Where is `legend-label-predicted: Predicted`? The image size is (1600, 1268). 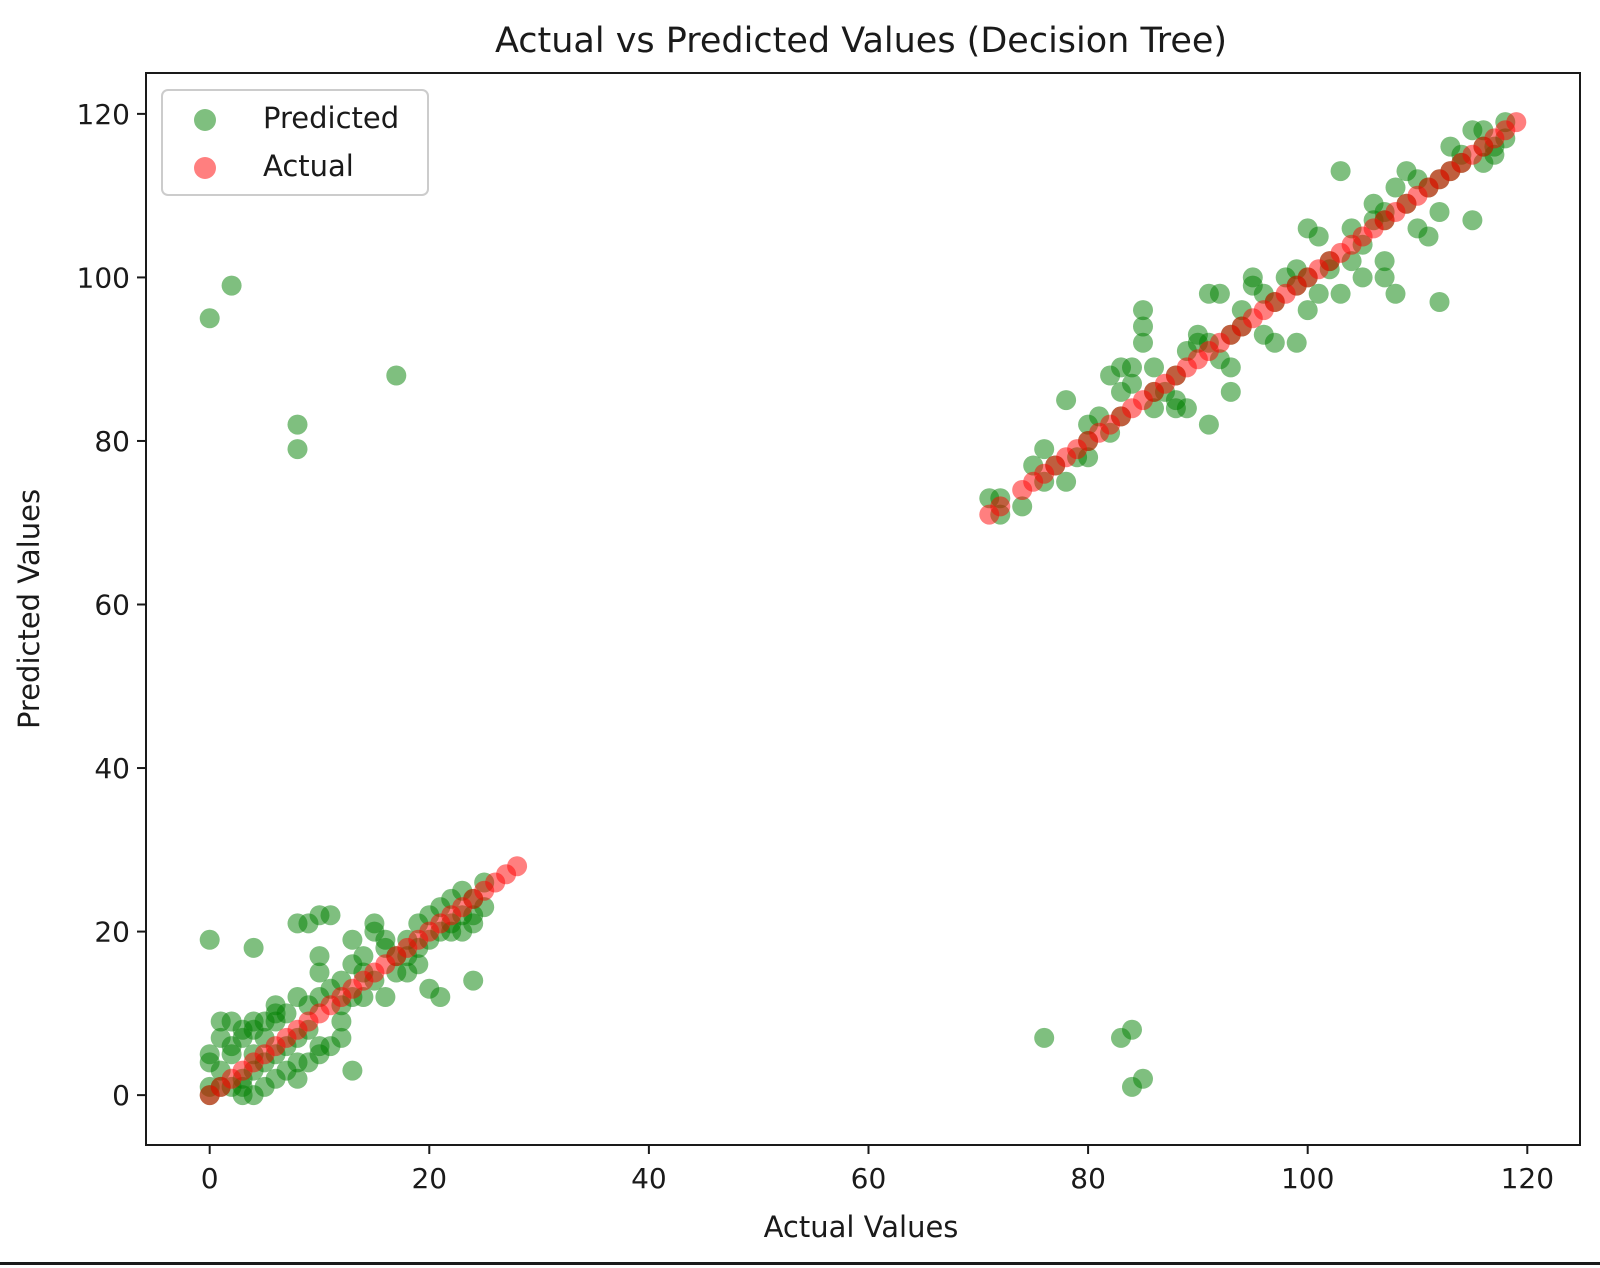 legend-label-predicted: Predicted is located at coordinates (331, 118).